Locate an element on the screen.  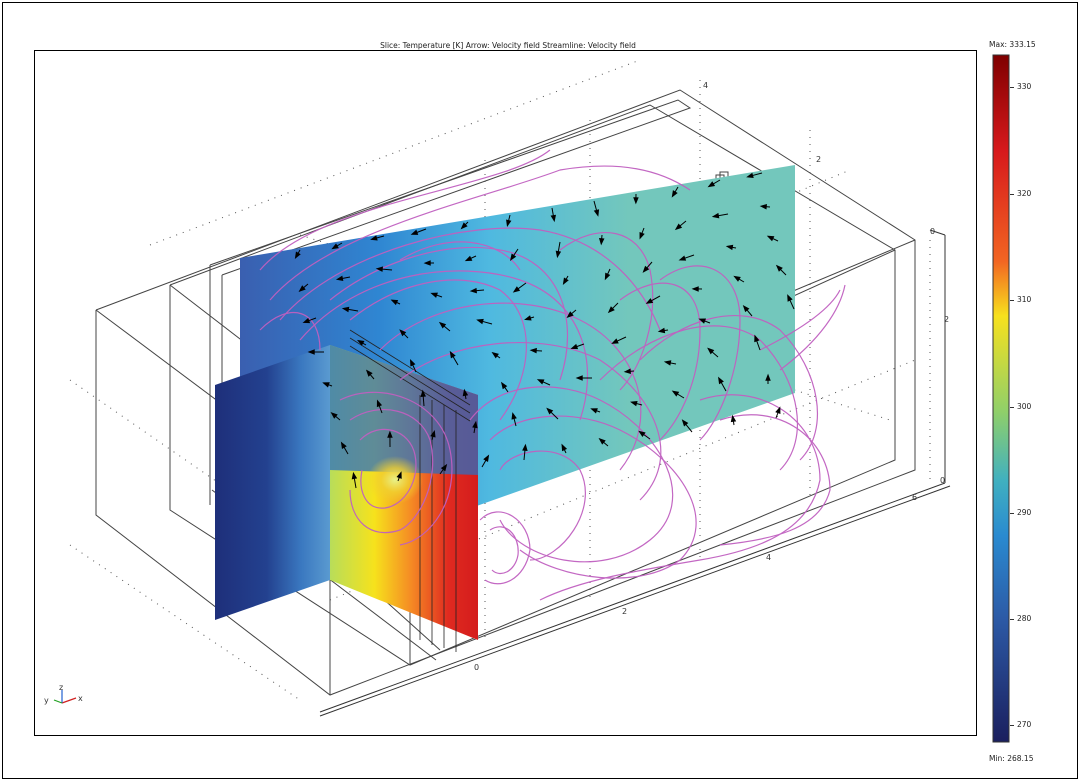
colorbar-gradient is located at coordinates (1001, 398).